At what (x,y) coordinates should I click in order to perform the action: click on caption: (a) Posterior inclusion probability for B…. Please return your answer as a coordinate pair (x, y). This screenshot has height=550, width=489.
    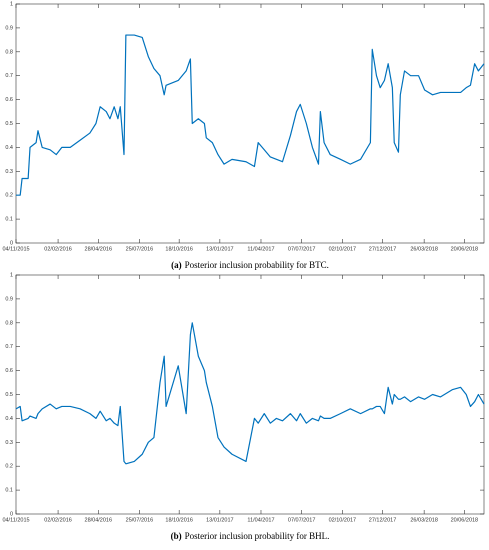
    Looking at the image, I should click on (250, 265).